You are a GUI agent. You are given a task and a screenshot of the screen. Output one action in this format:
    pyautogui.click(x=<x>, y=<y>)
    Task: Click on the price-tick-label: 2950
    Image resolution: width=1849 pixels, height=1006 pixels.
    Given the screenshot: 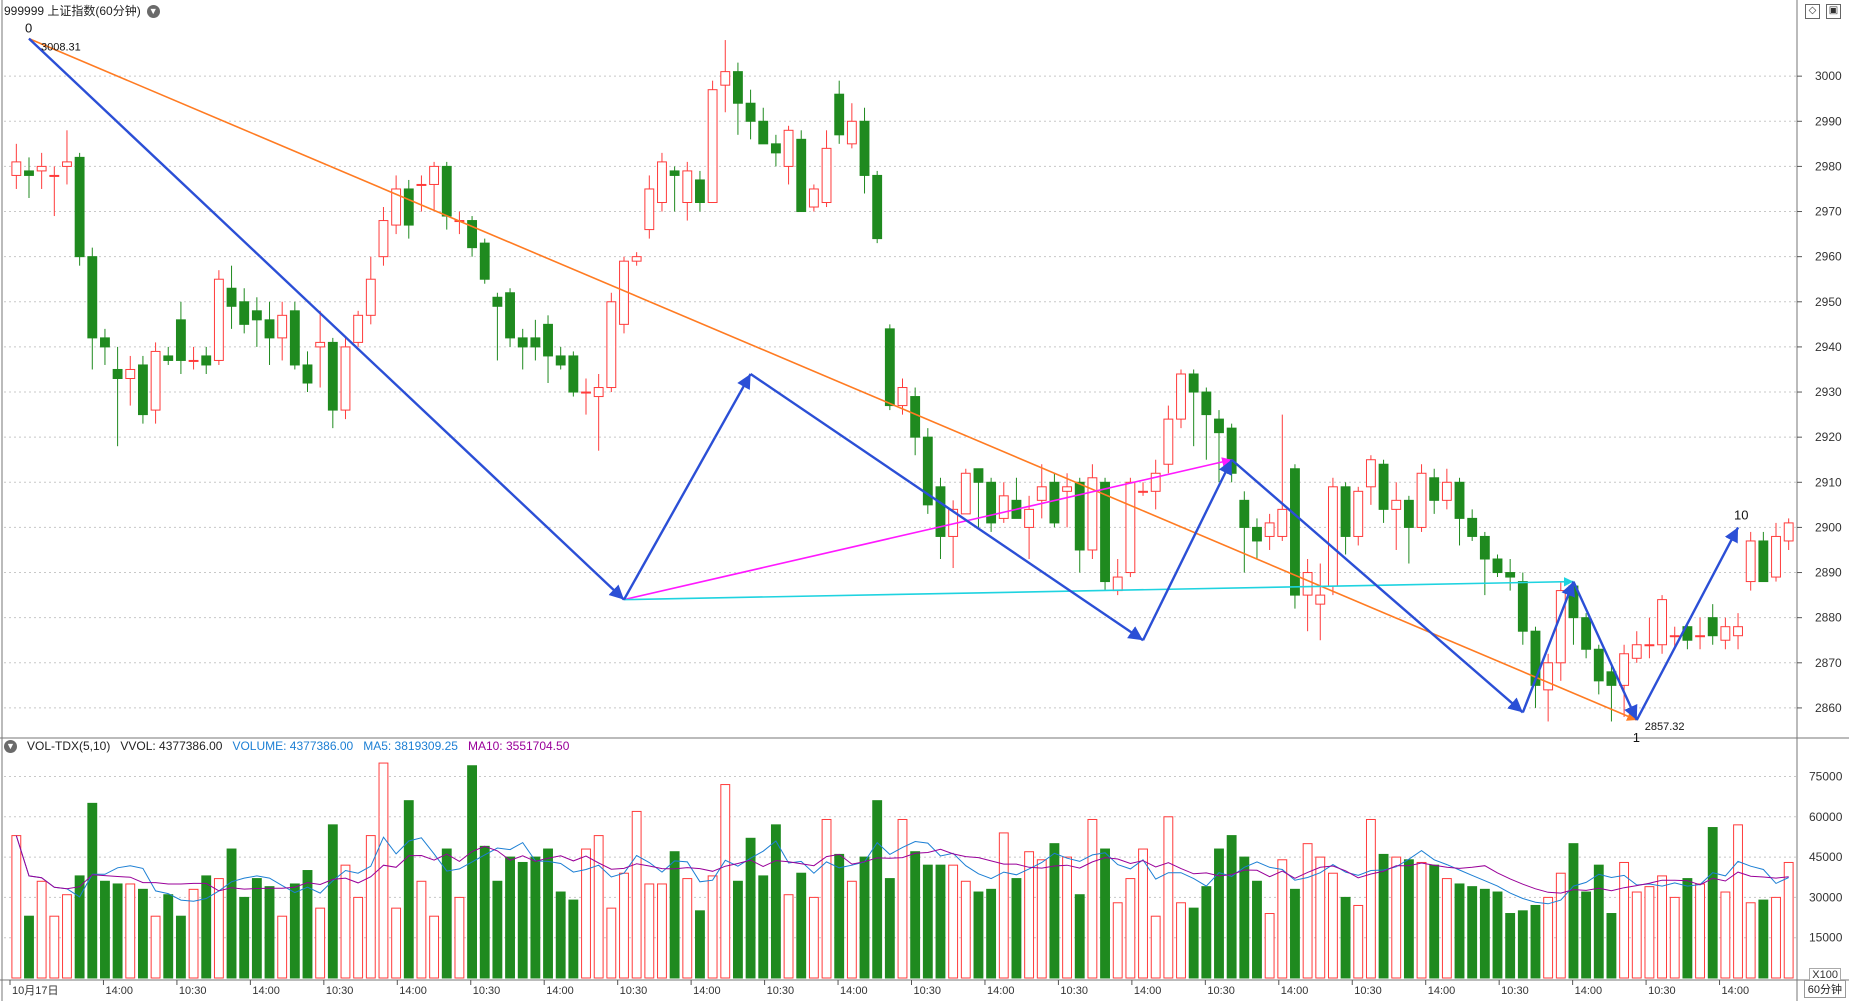 What is the action you would take?
    pyautogui.click(x=1828, y=302)
    